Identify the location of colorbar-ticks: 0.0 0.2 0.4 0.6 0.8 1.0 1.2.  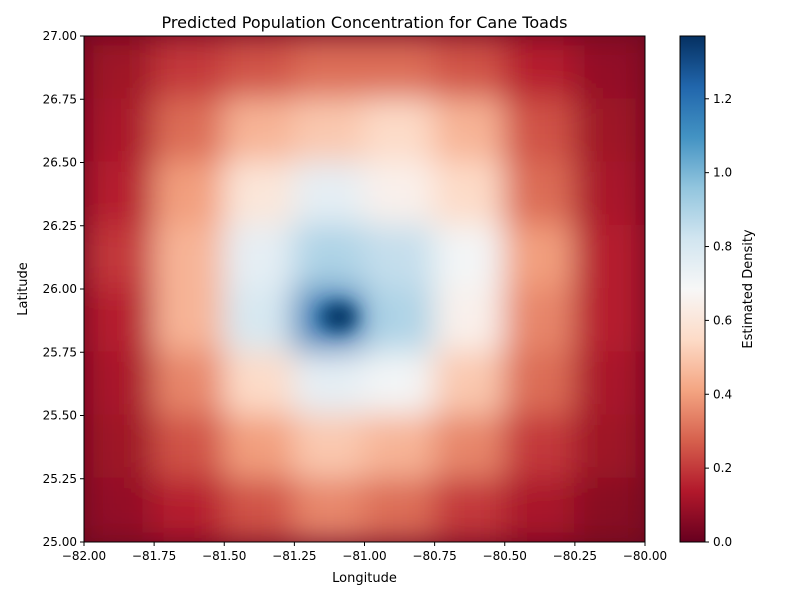
(718, 320).